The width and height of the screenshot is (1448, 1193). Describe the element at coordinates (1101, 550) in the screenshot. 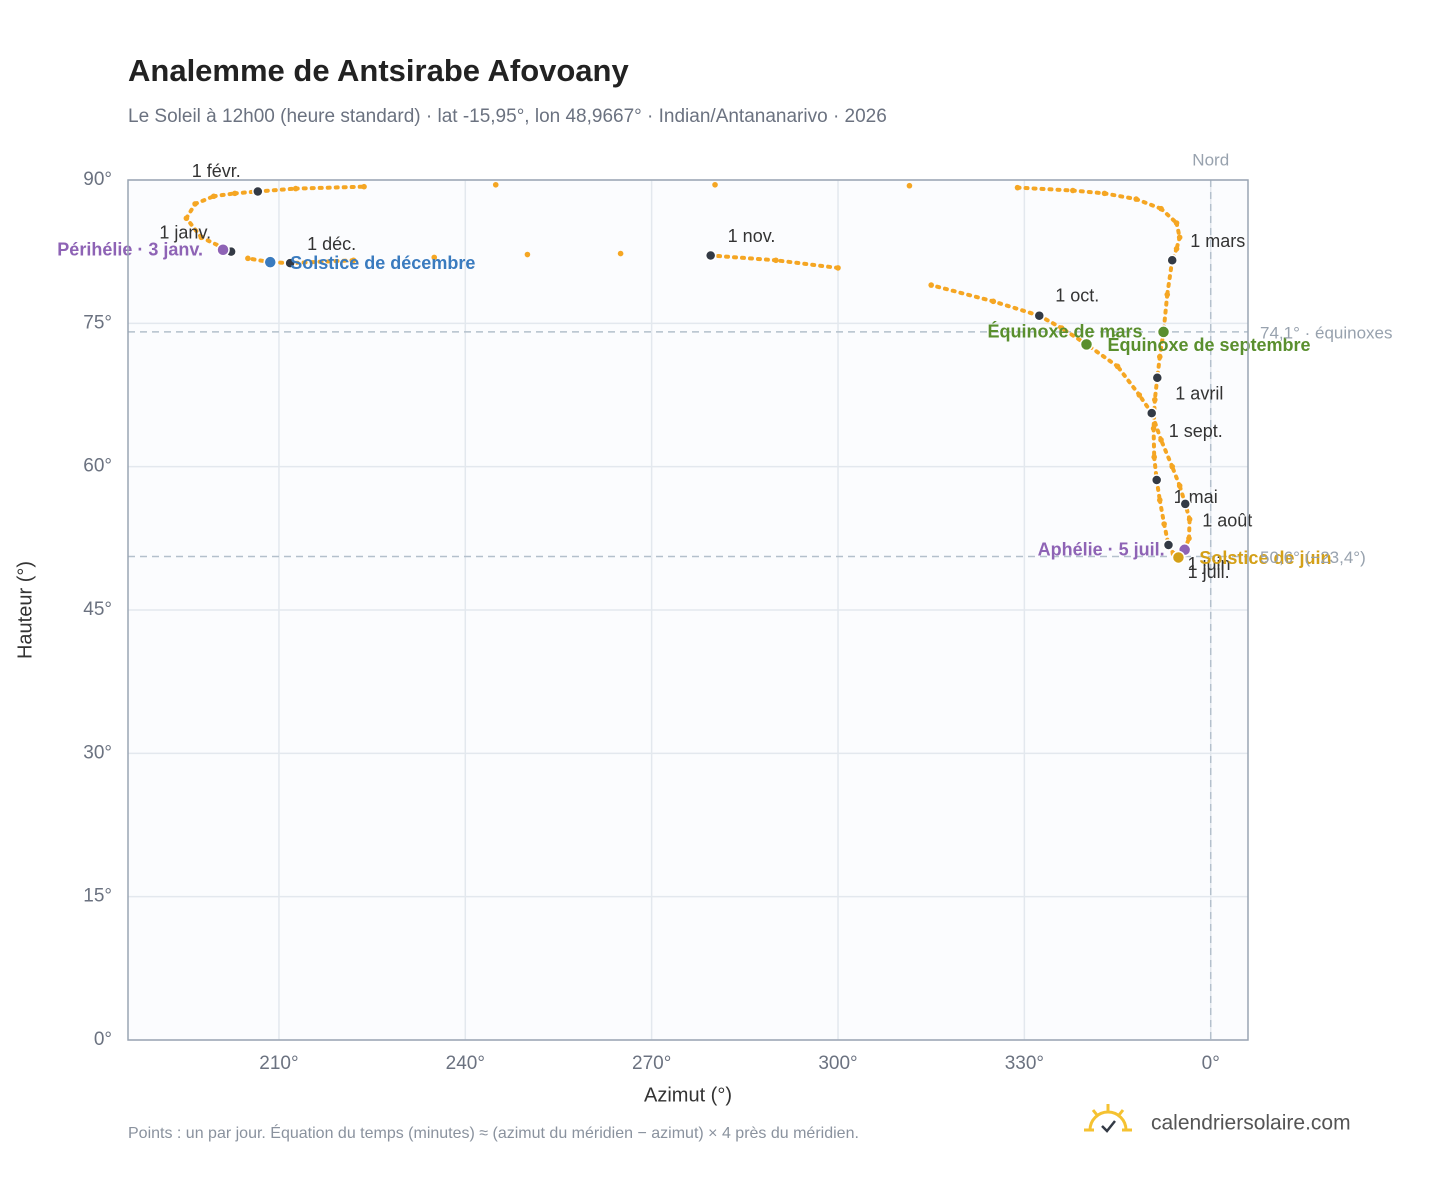

I see `event-label: Aphélie · 5 juil.` at that location.